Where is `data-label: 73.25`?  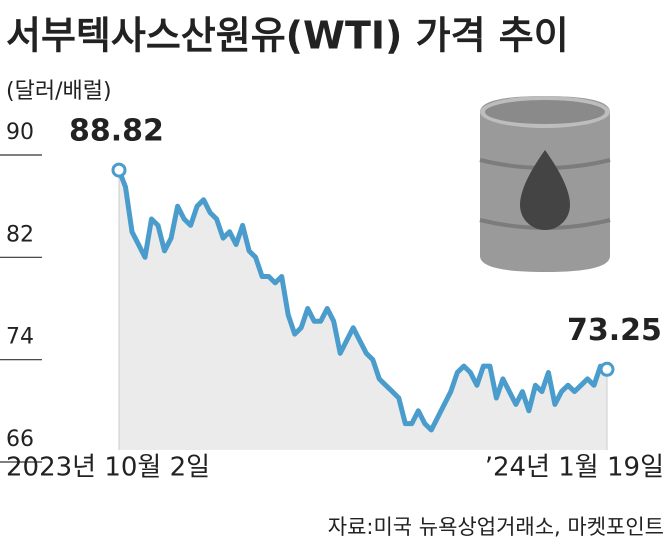
data-label: 73.25 is located at coordinates (614, 330).